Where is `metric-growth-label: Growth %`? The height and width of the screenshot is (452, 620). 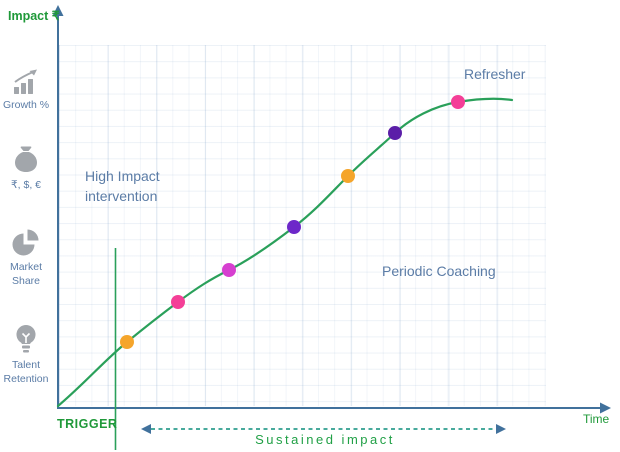
metric-growth-label: Growth % is located at coordinates (26, 105).